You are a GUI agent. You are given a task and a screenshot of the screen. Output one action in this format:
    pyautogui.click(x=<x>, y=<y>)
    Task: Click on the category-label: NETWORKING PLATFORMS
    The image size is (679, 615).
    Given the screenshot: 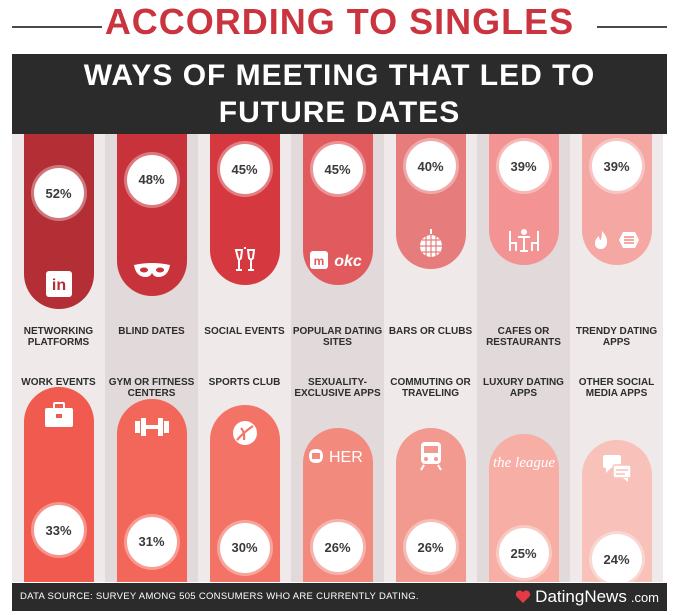 What is the action you would take?
    pyautogui.click(x=58, y=337)
    